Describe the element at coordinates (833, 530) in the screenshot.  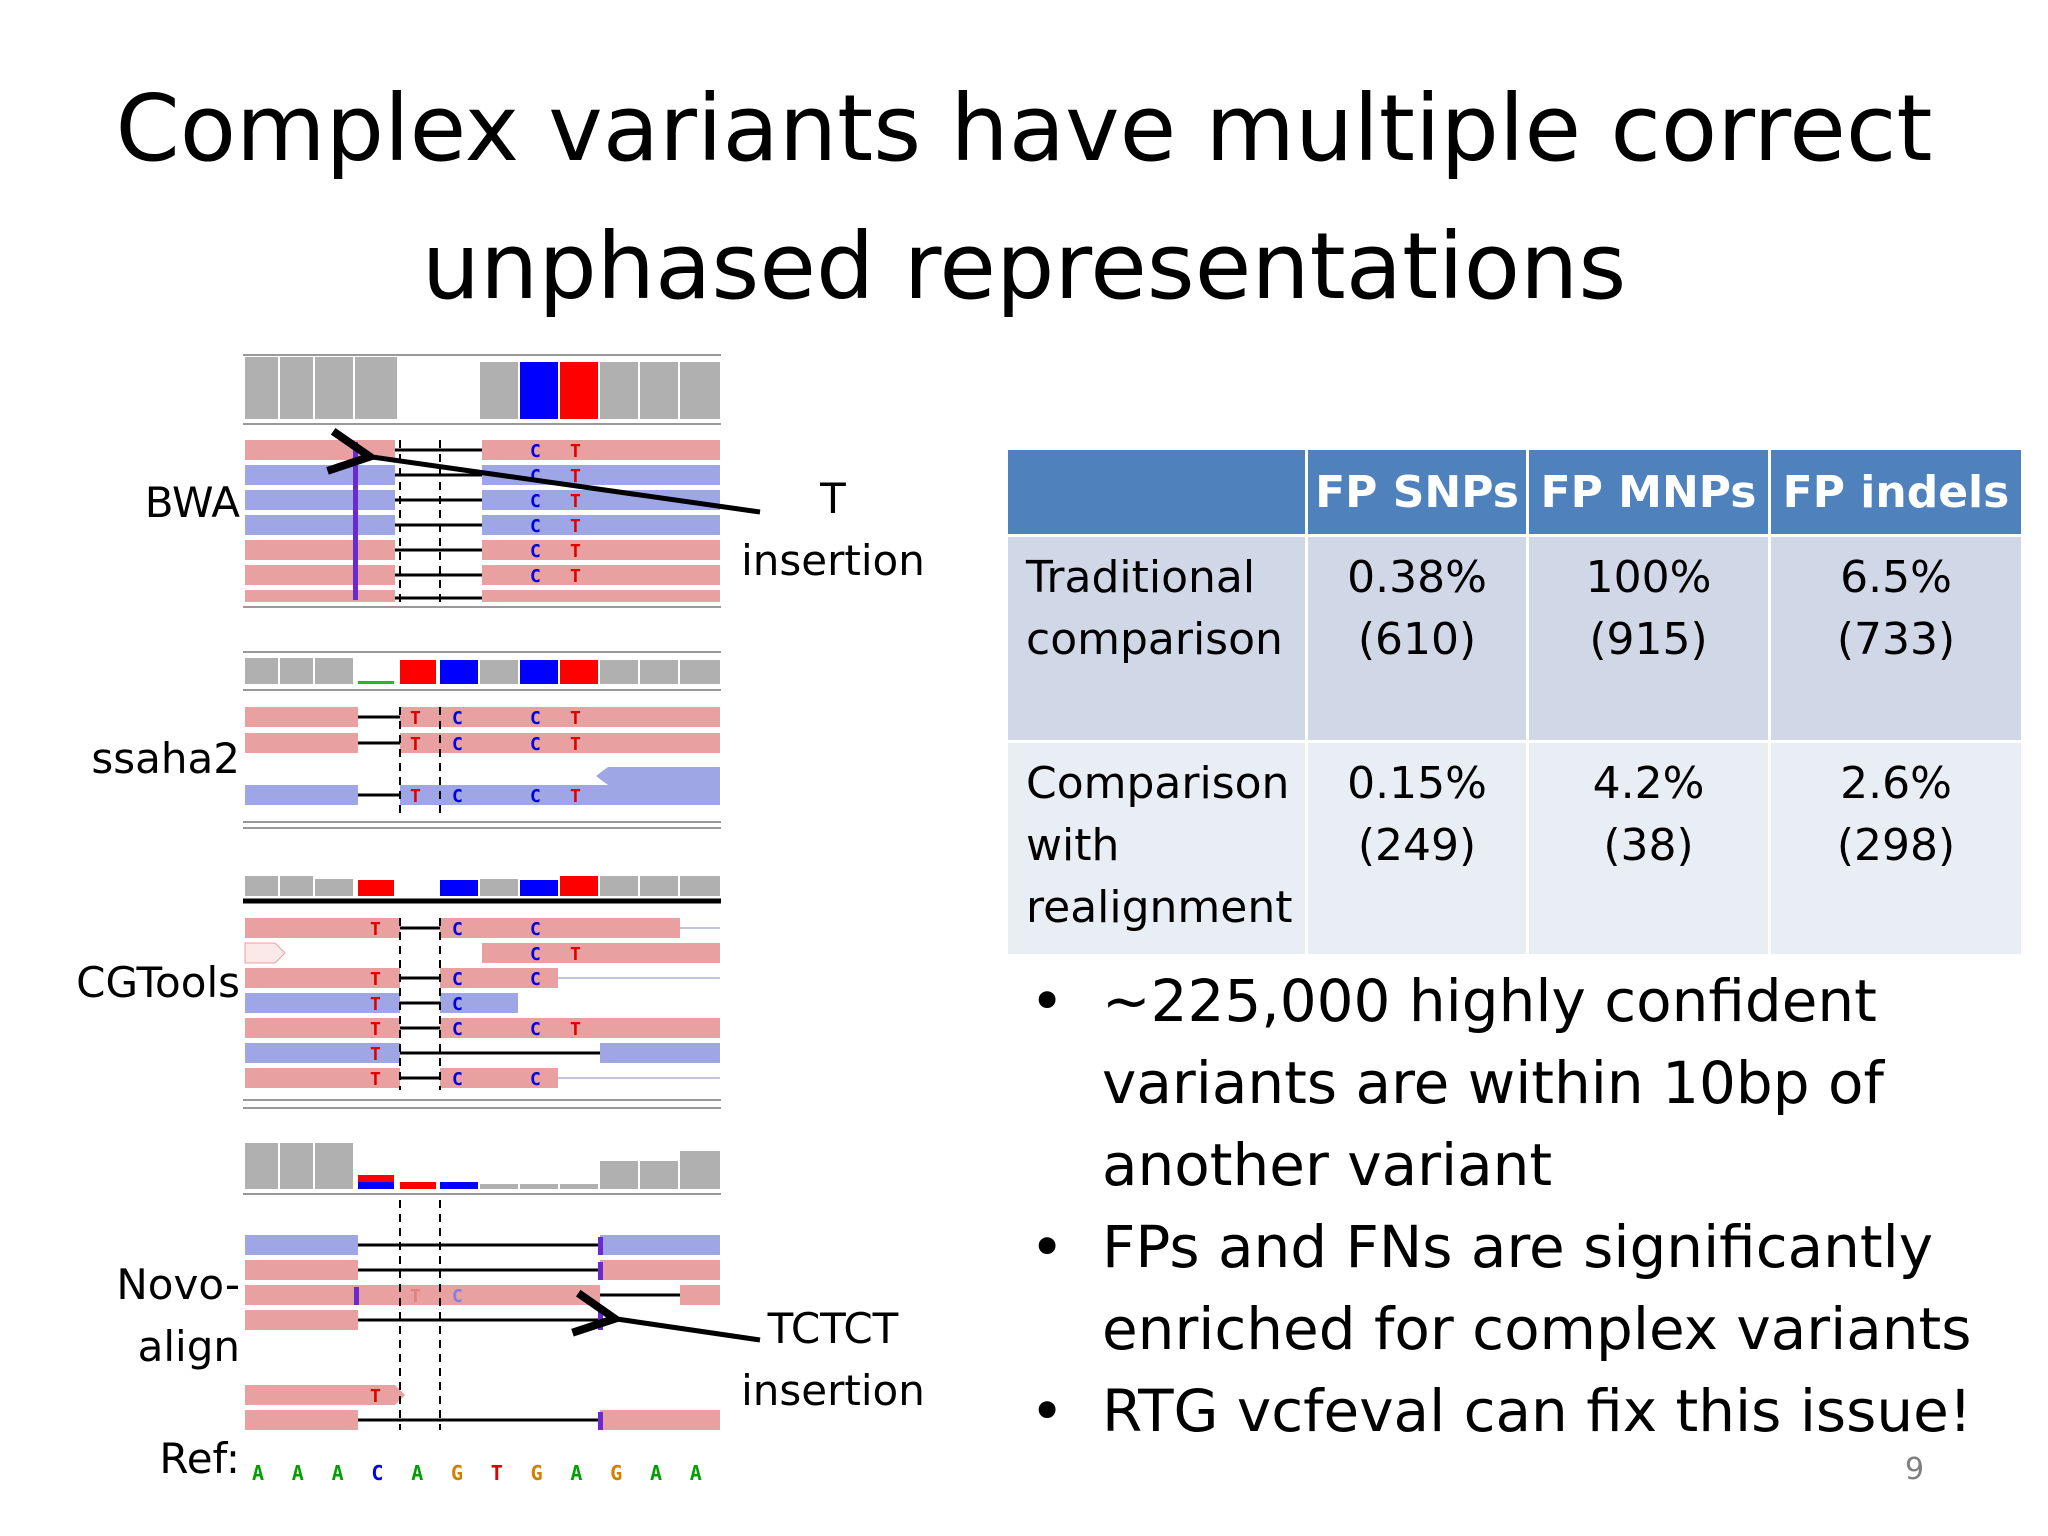
I see `callout-t-insertion: T insertion` at that location.